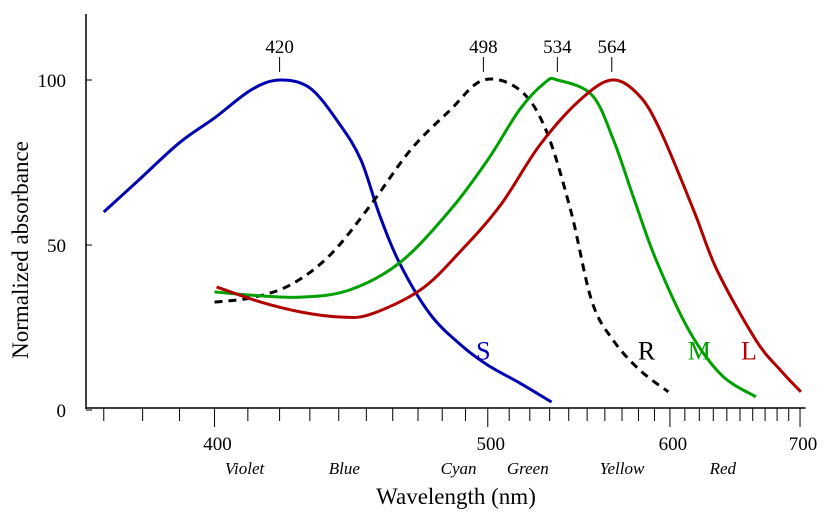 This screenshot has width=825, height=524. I want to click on series-label-s: S, so click(483, 351).